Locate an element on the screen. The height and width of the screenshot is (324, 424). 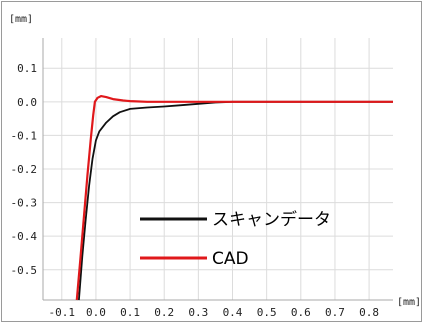
x-tick-label: 0.5 is located at coordinates (267, 312).